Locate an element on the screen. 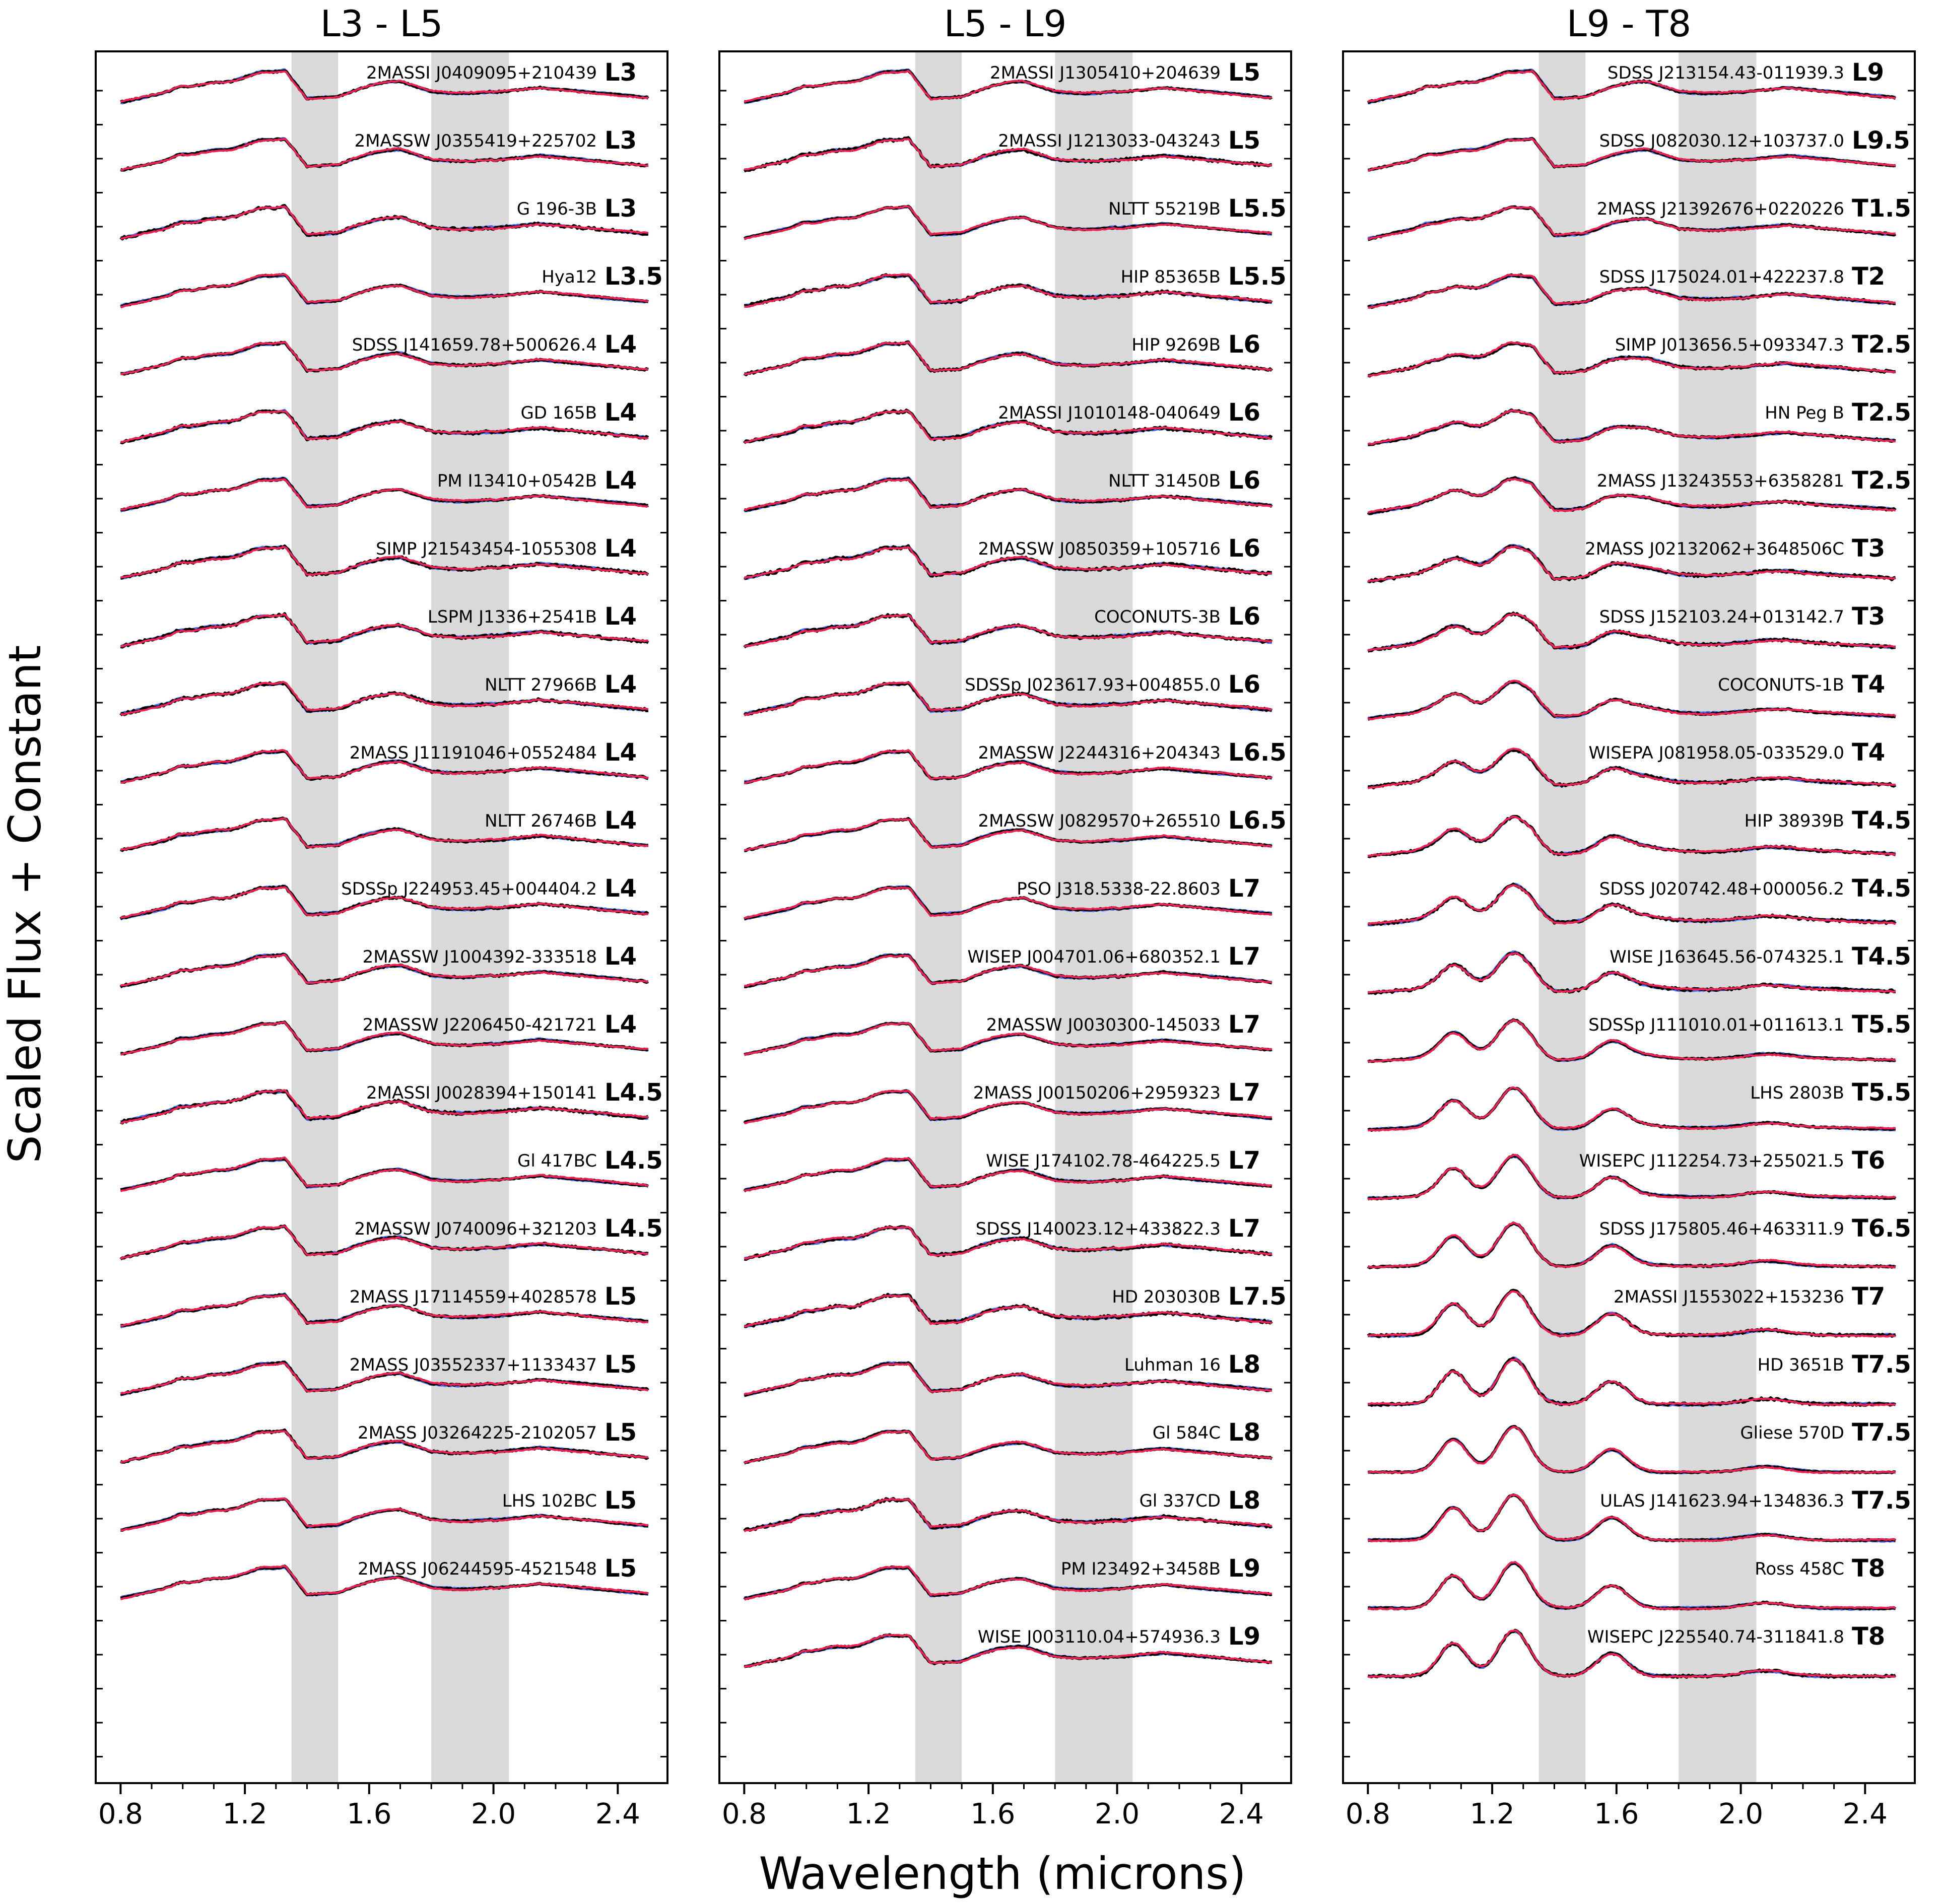  object-name: HN Peg B is located at coordinates (1804, 413).